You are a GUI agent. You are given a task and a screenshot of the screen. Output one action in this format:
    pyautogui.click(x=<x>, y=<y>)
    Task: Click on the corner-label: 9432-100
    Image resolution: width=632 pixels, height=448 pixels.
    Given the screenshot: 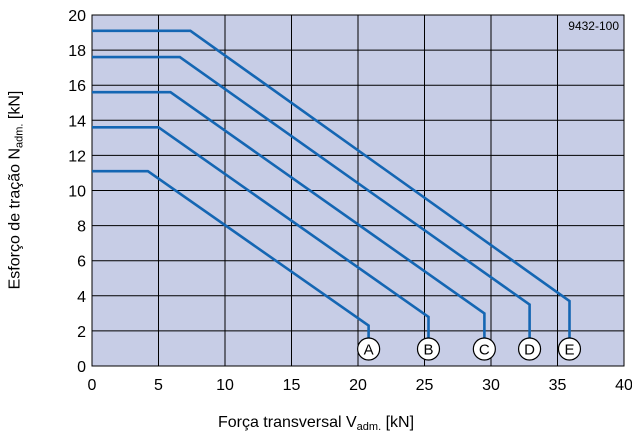 What is the action you would take?
    pyautogui.click(x=593, y=26)
    